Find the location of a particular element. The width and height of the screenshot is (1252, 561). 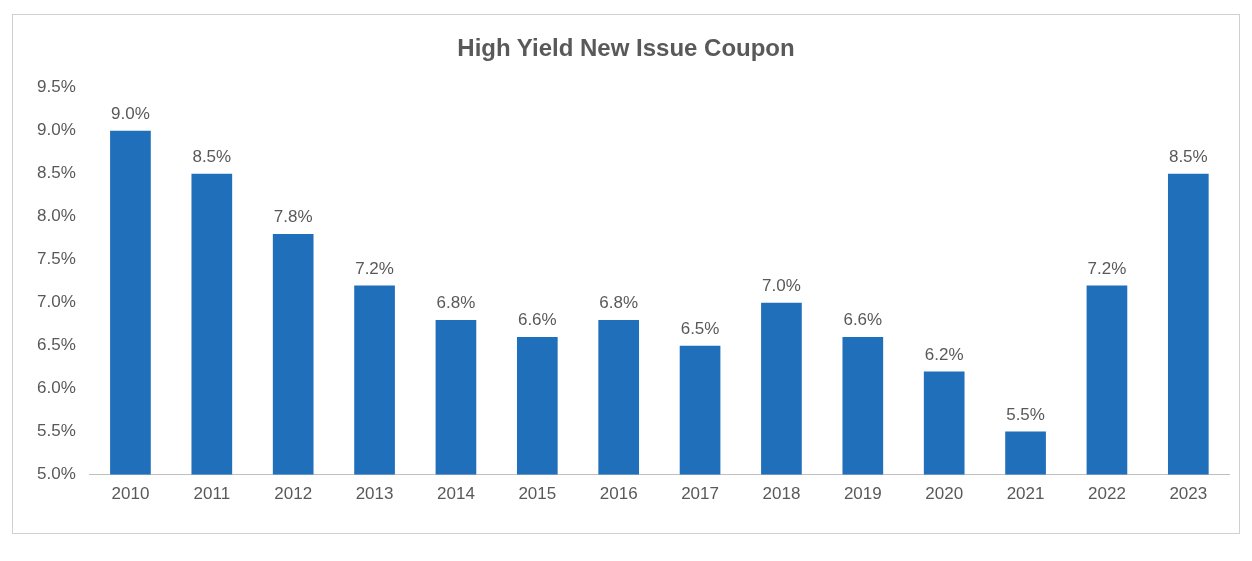

data-label: 7.0% is located at coordinates (781, 285).